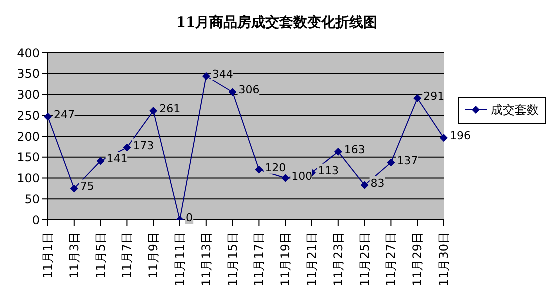 The height and width of the screenshot is (304, 554). Describe the element at coordinates (206, 259) in the screenshot. I see `x-tick-label: 11月13日` at that location.